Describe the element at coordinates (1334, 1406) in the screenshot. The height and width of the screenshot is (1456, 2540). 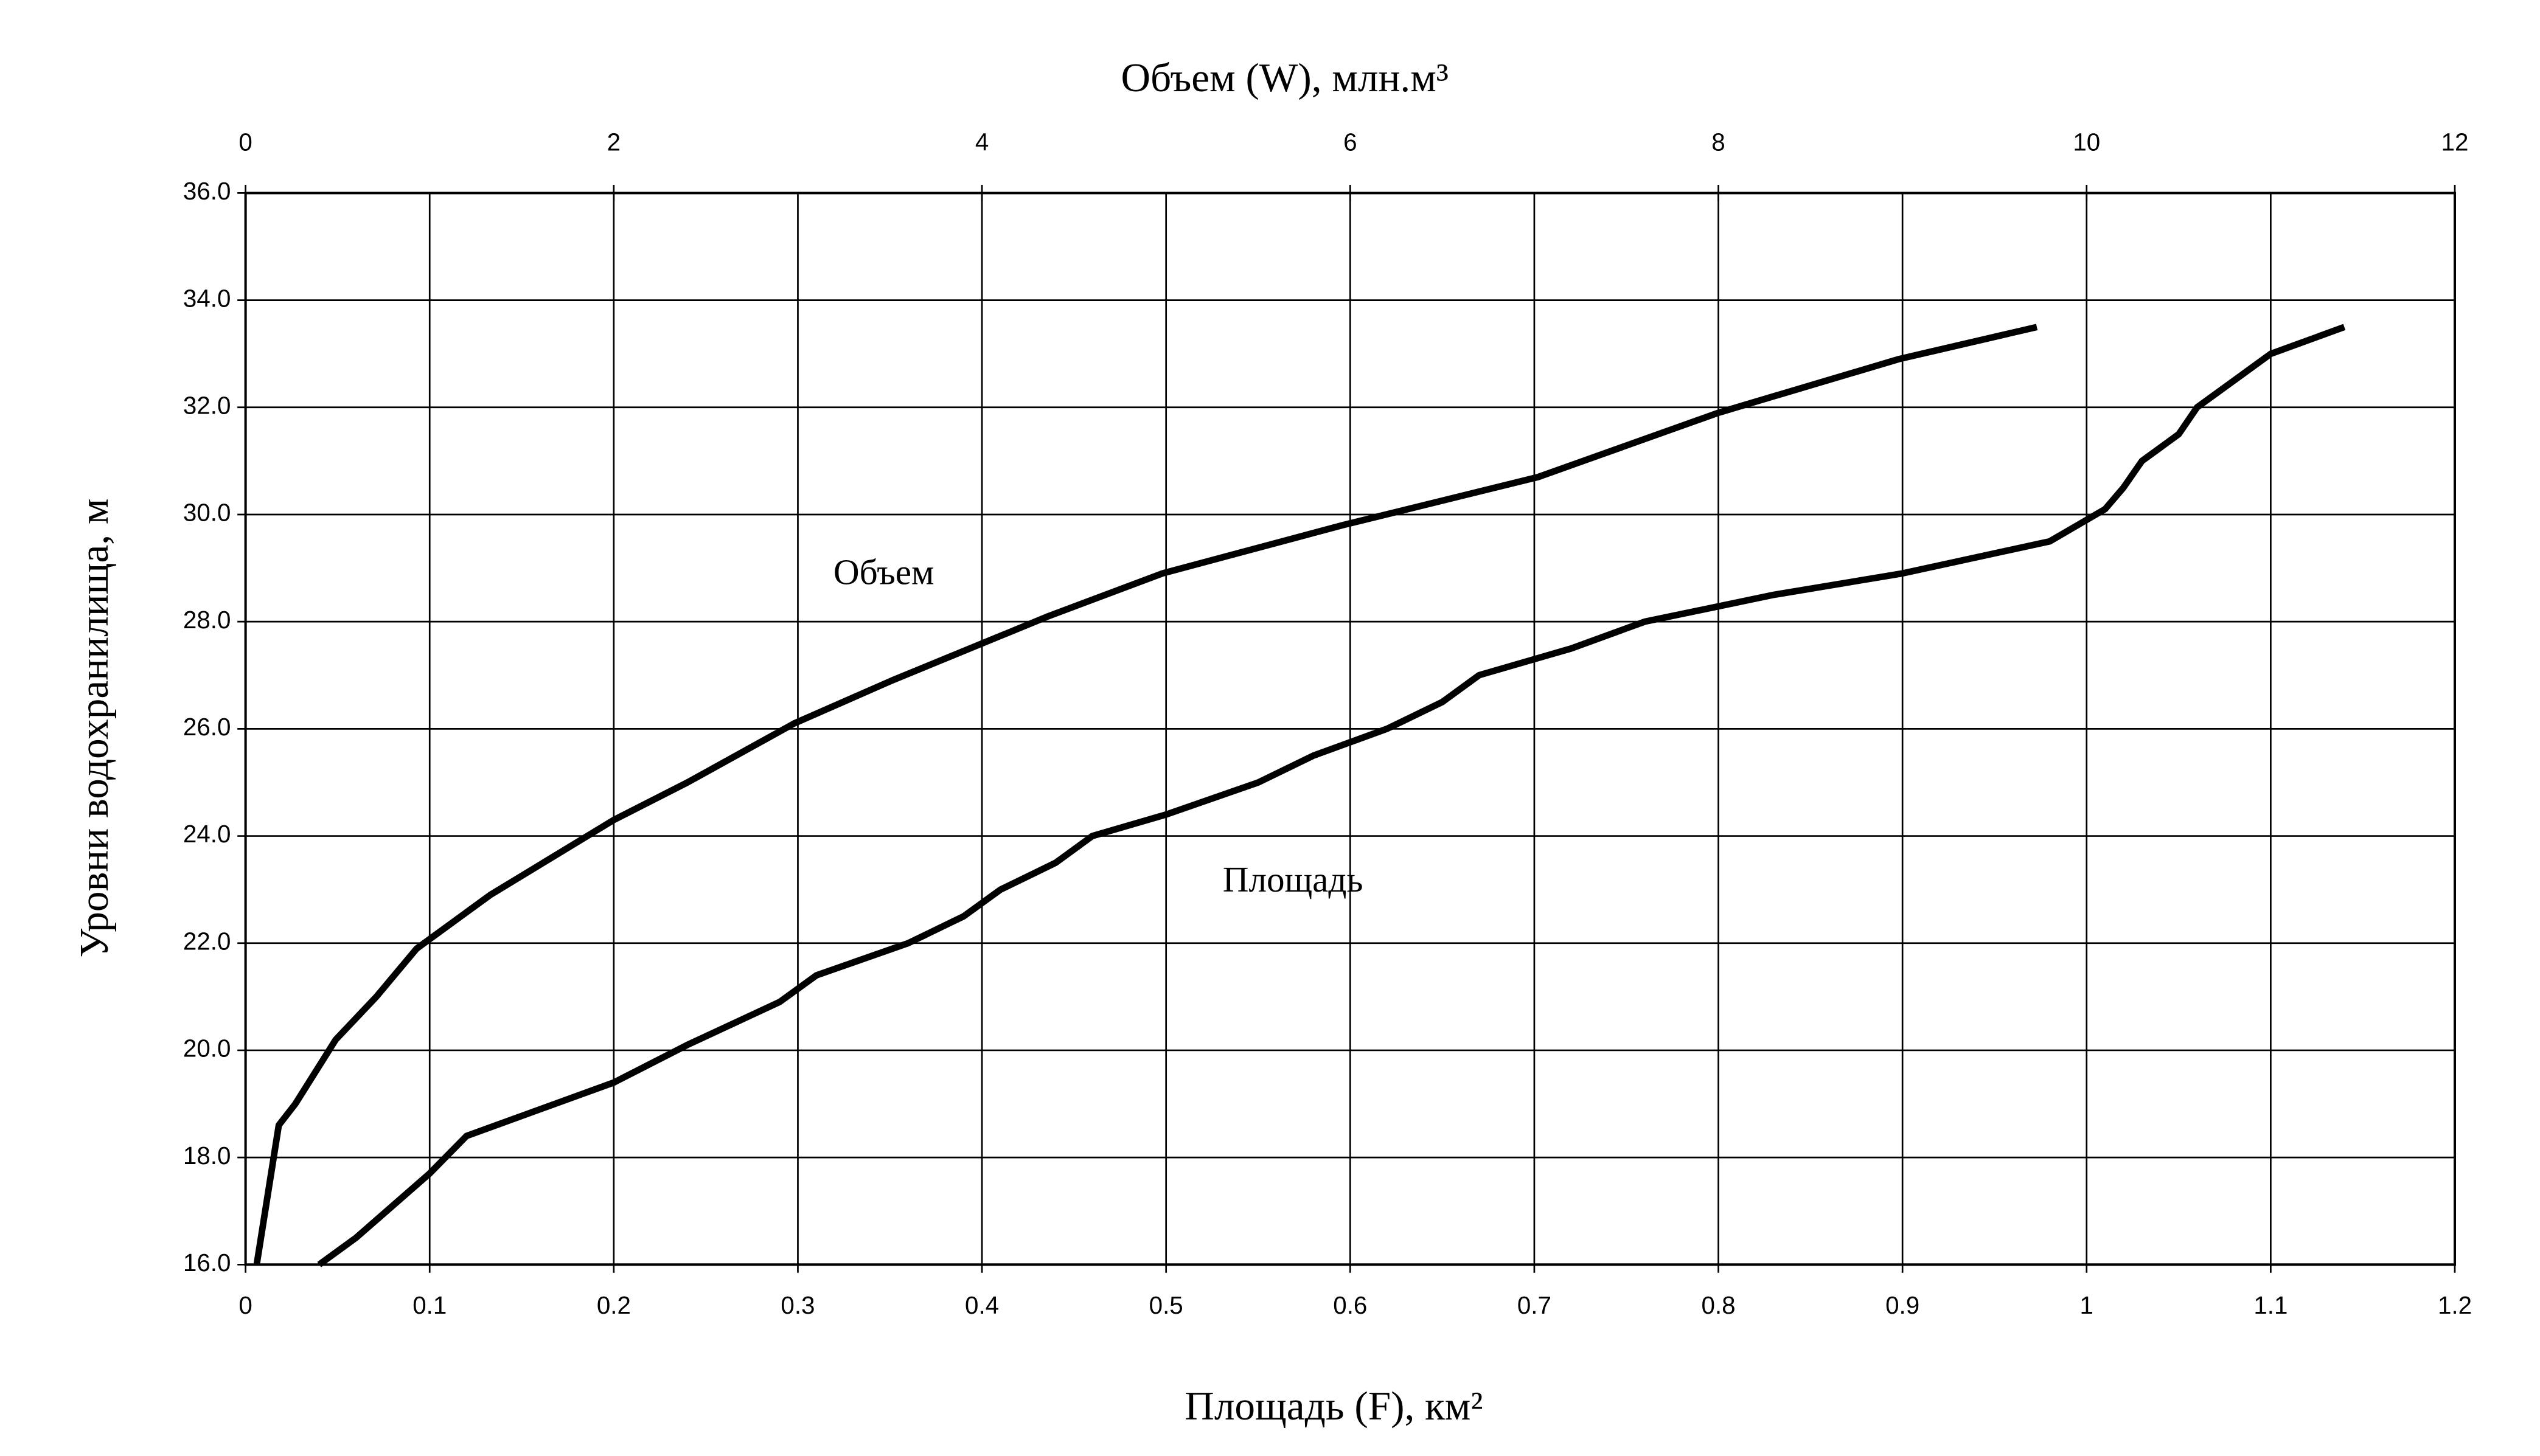
I see `x-axis-label: Площадь (F), км²` at that location.